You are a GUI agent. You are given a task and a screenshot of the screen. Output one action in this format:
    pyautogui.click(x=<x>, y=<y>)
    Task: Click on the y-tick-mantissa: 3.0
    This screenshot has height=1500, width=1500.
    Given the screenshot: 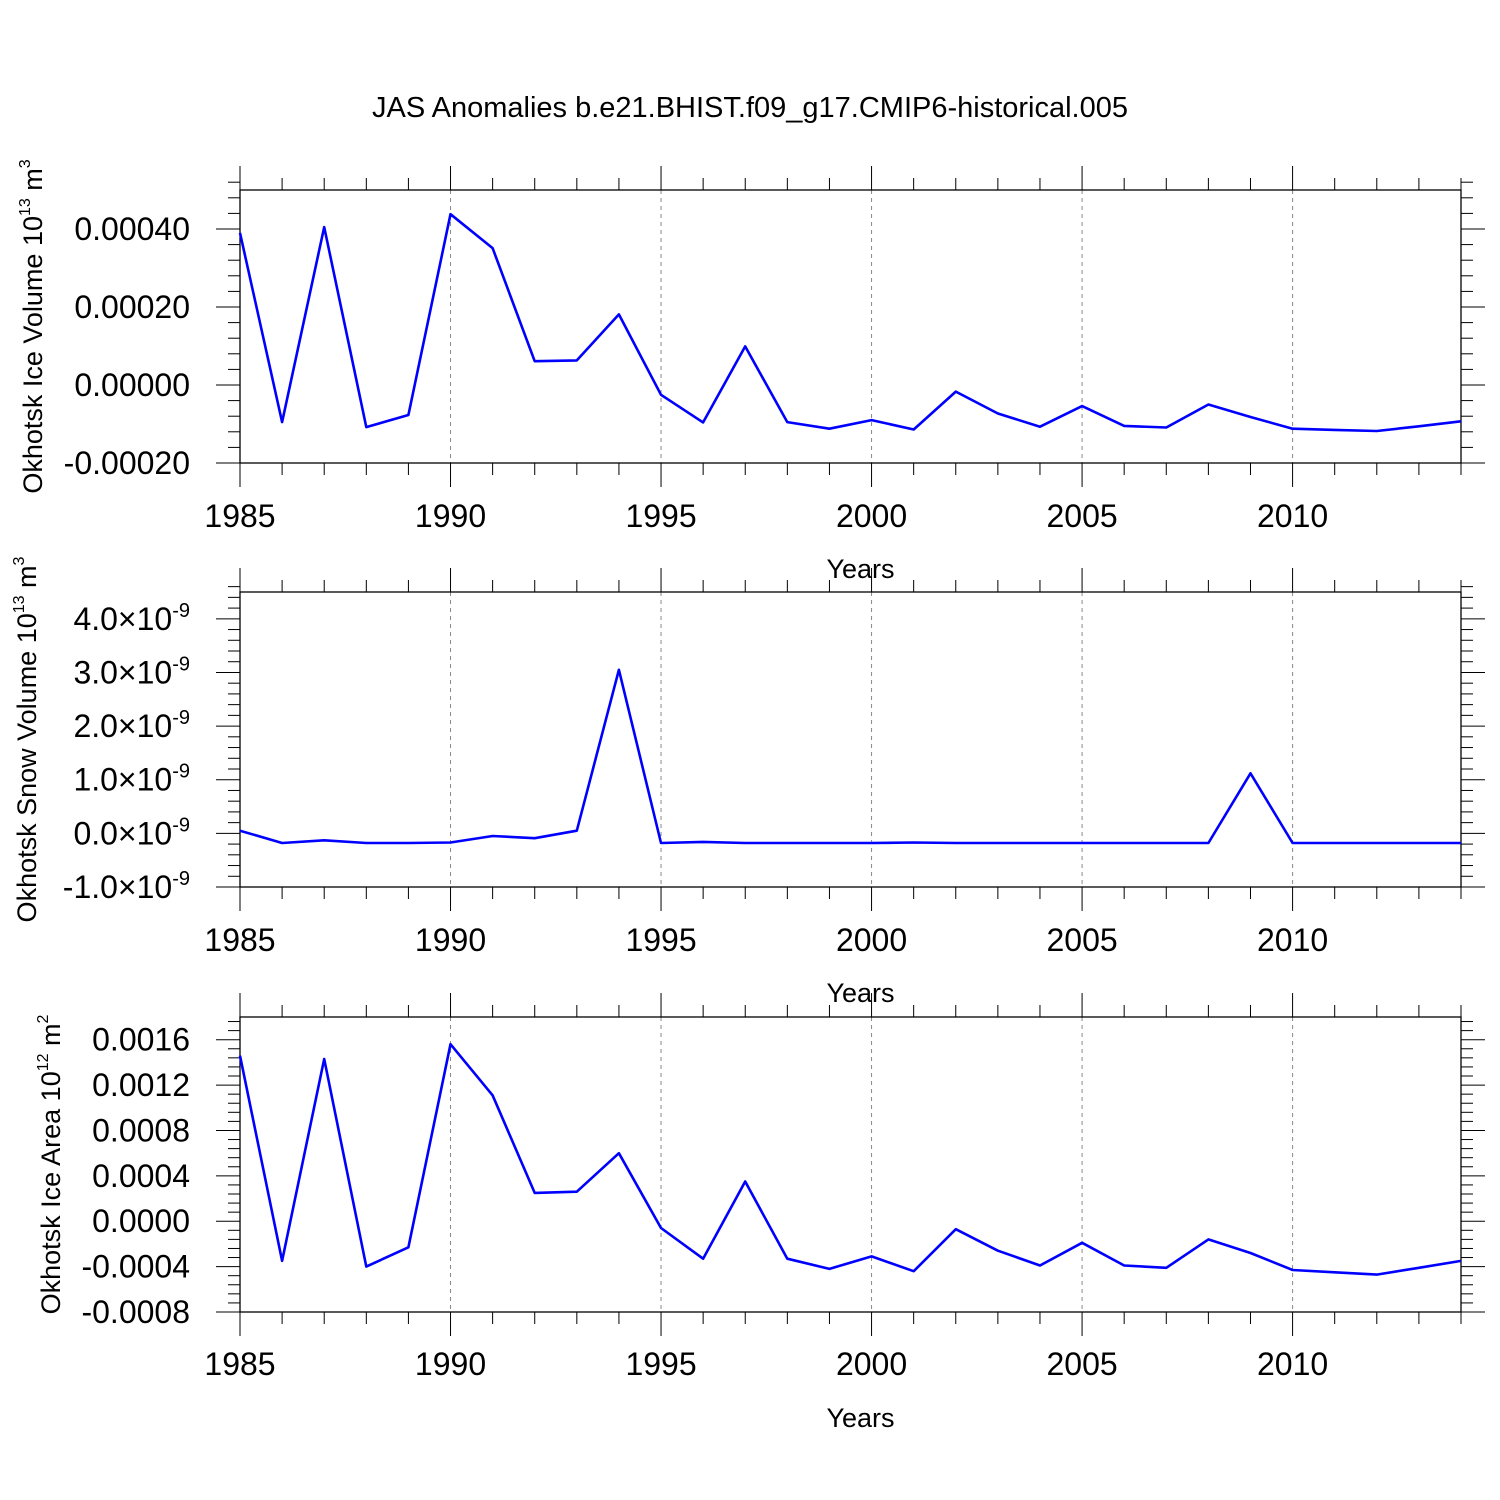 What is the action you would take?
    pyautogui.click(x=95, y=672)
    